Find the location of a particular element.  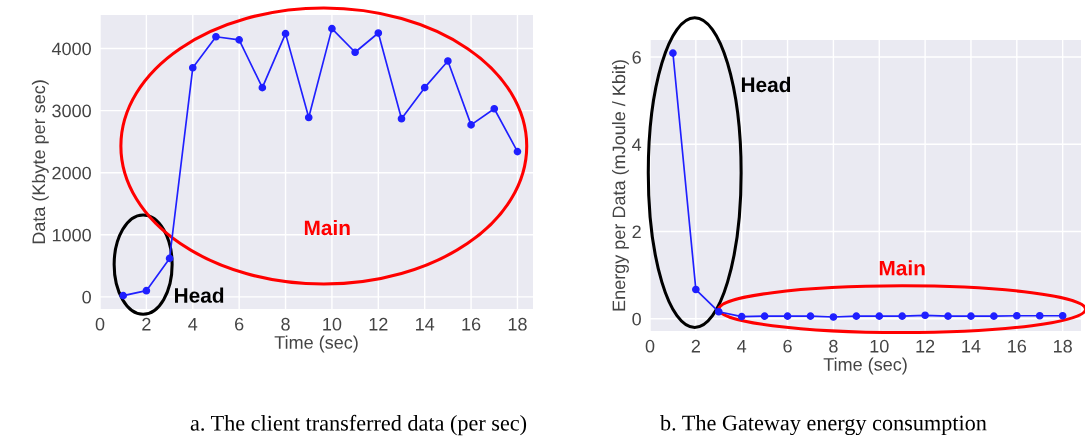

y-tick-label: 0 is located at coordinates (86, 297).